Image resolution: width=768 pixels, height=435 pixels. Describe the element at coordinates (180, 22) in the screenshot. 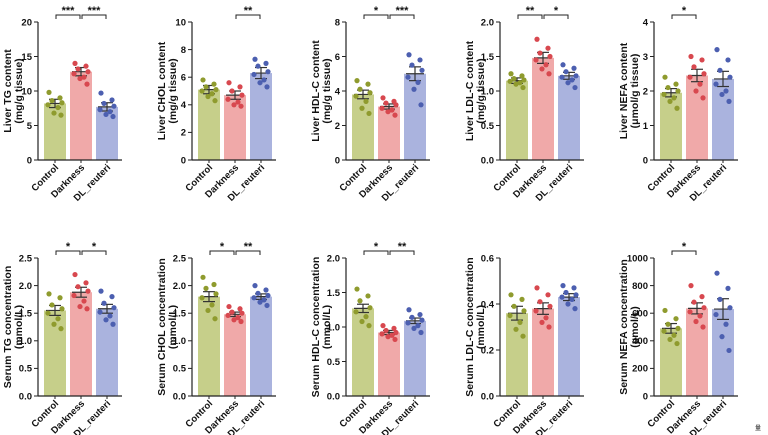

I see `y-tick-label: 10` at that location.